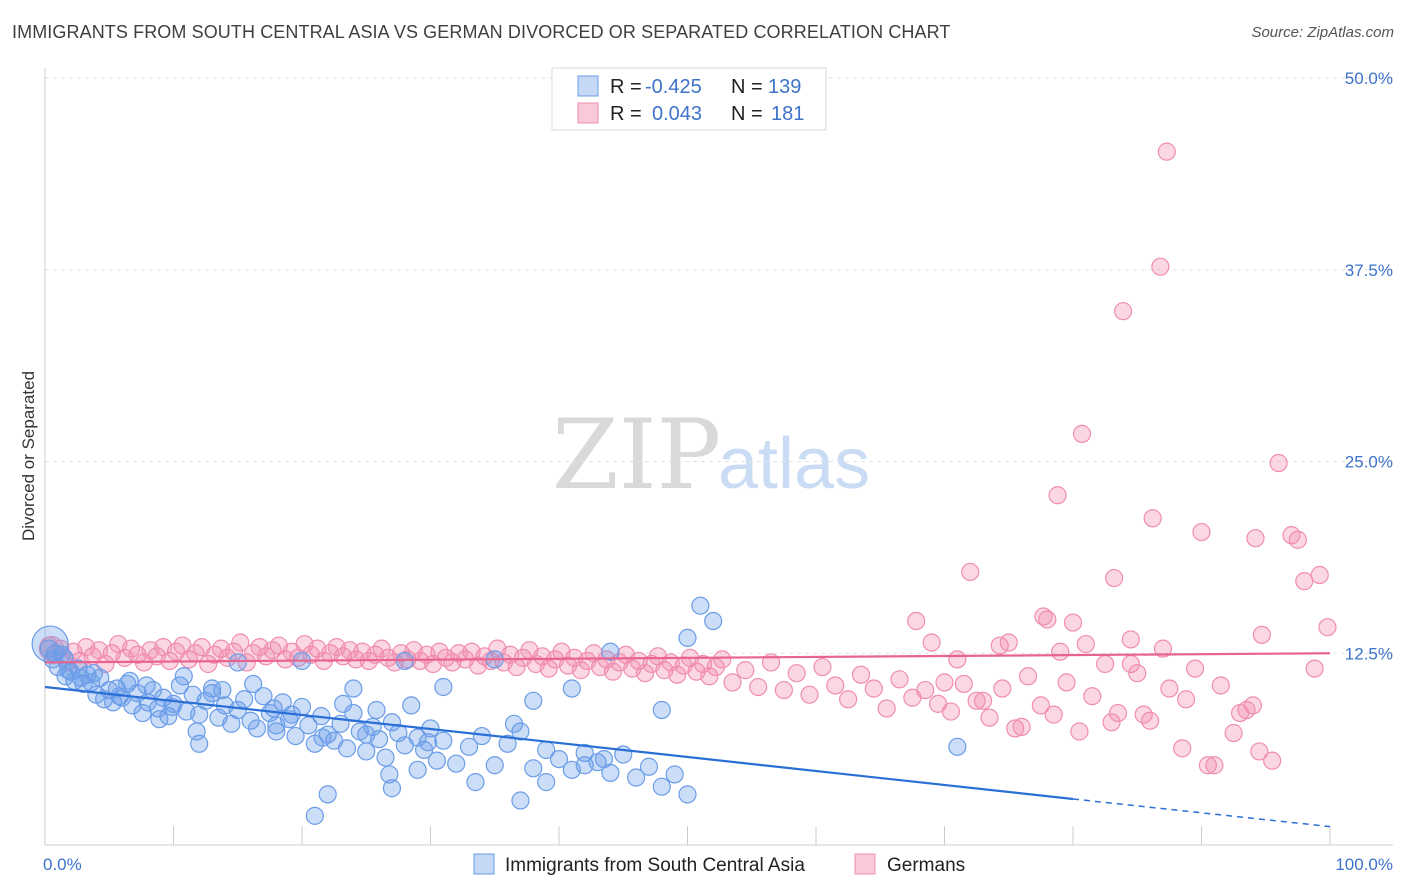  What do you see at coordinates (559, 743) in the screenshot?
I see `blue-trend-line` at bounding box center [559, 743].